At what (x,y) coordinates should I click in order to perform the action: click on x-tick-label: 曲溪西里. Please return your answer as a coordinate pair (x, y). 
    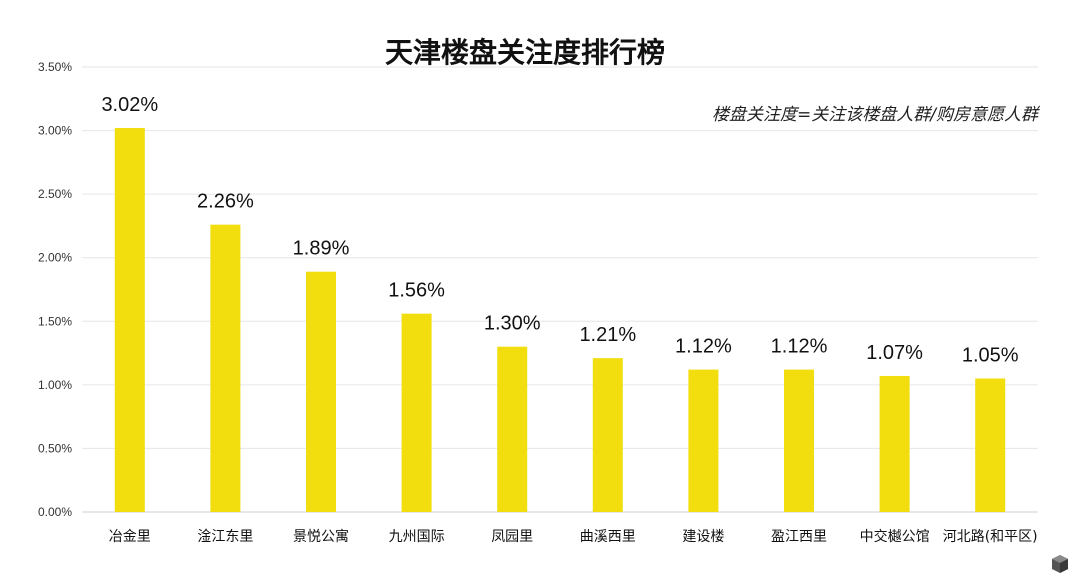
    Looking at the image, I should click on (608, 537).